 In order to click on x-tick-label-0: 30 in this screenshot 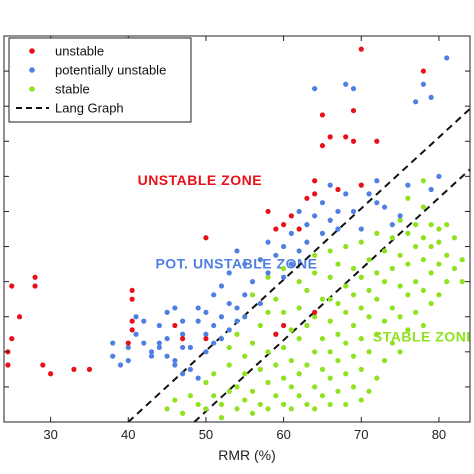, I will do `click(50, 434)`.